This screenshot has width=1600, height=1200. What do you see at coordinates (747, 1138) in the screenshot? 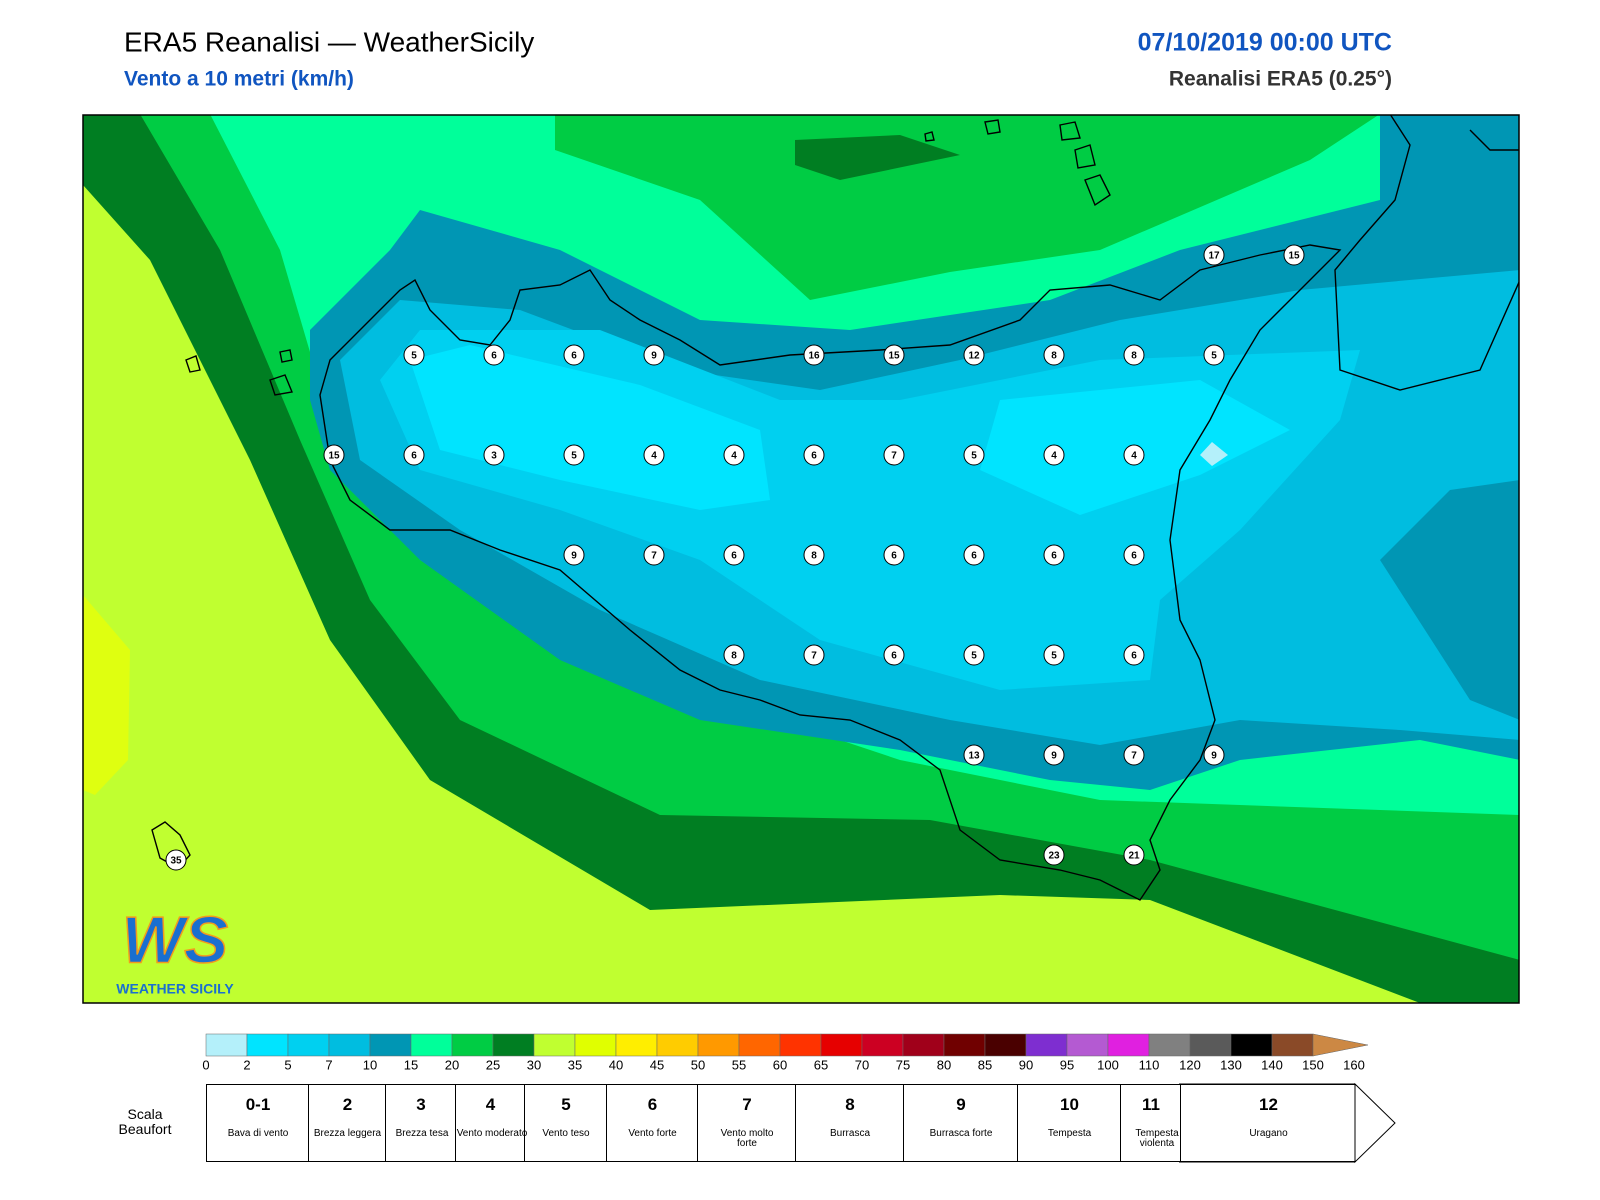
I see `beaufort-name: Vento molto forte` at bounding box center [747, 1138].